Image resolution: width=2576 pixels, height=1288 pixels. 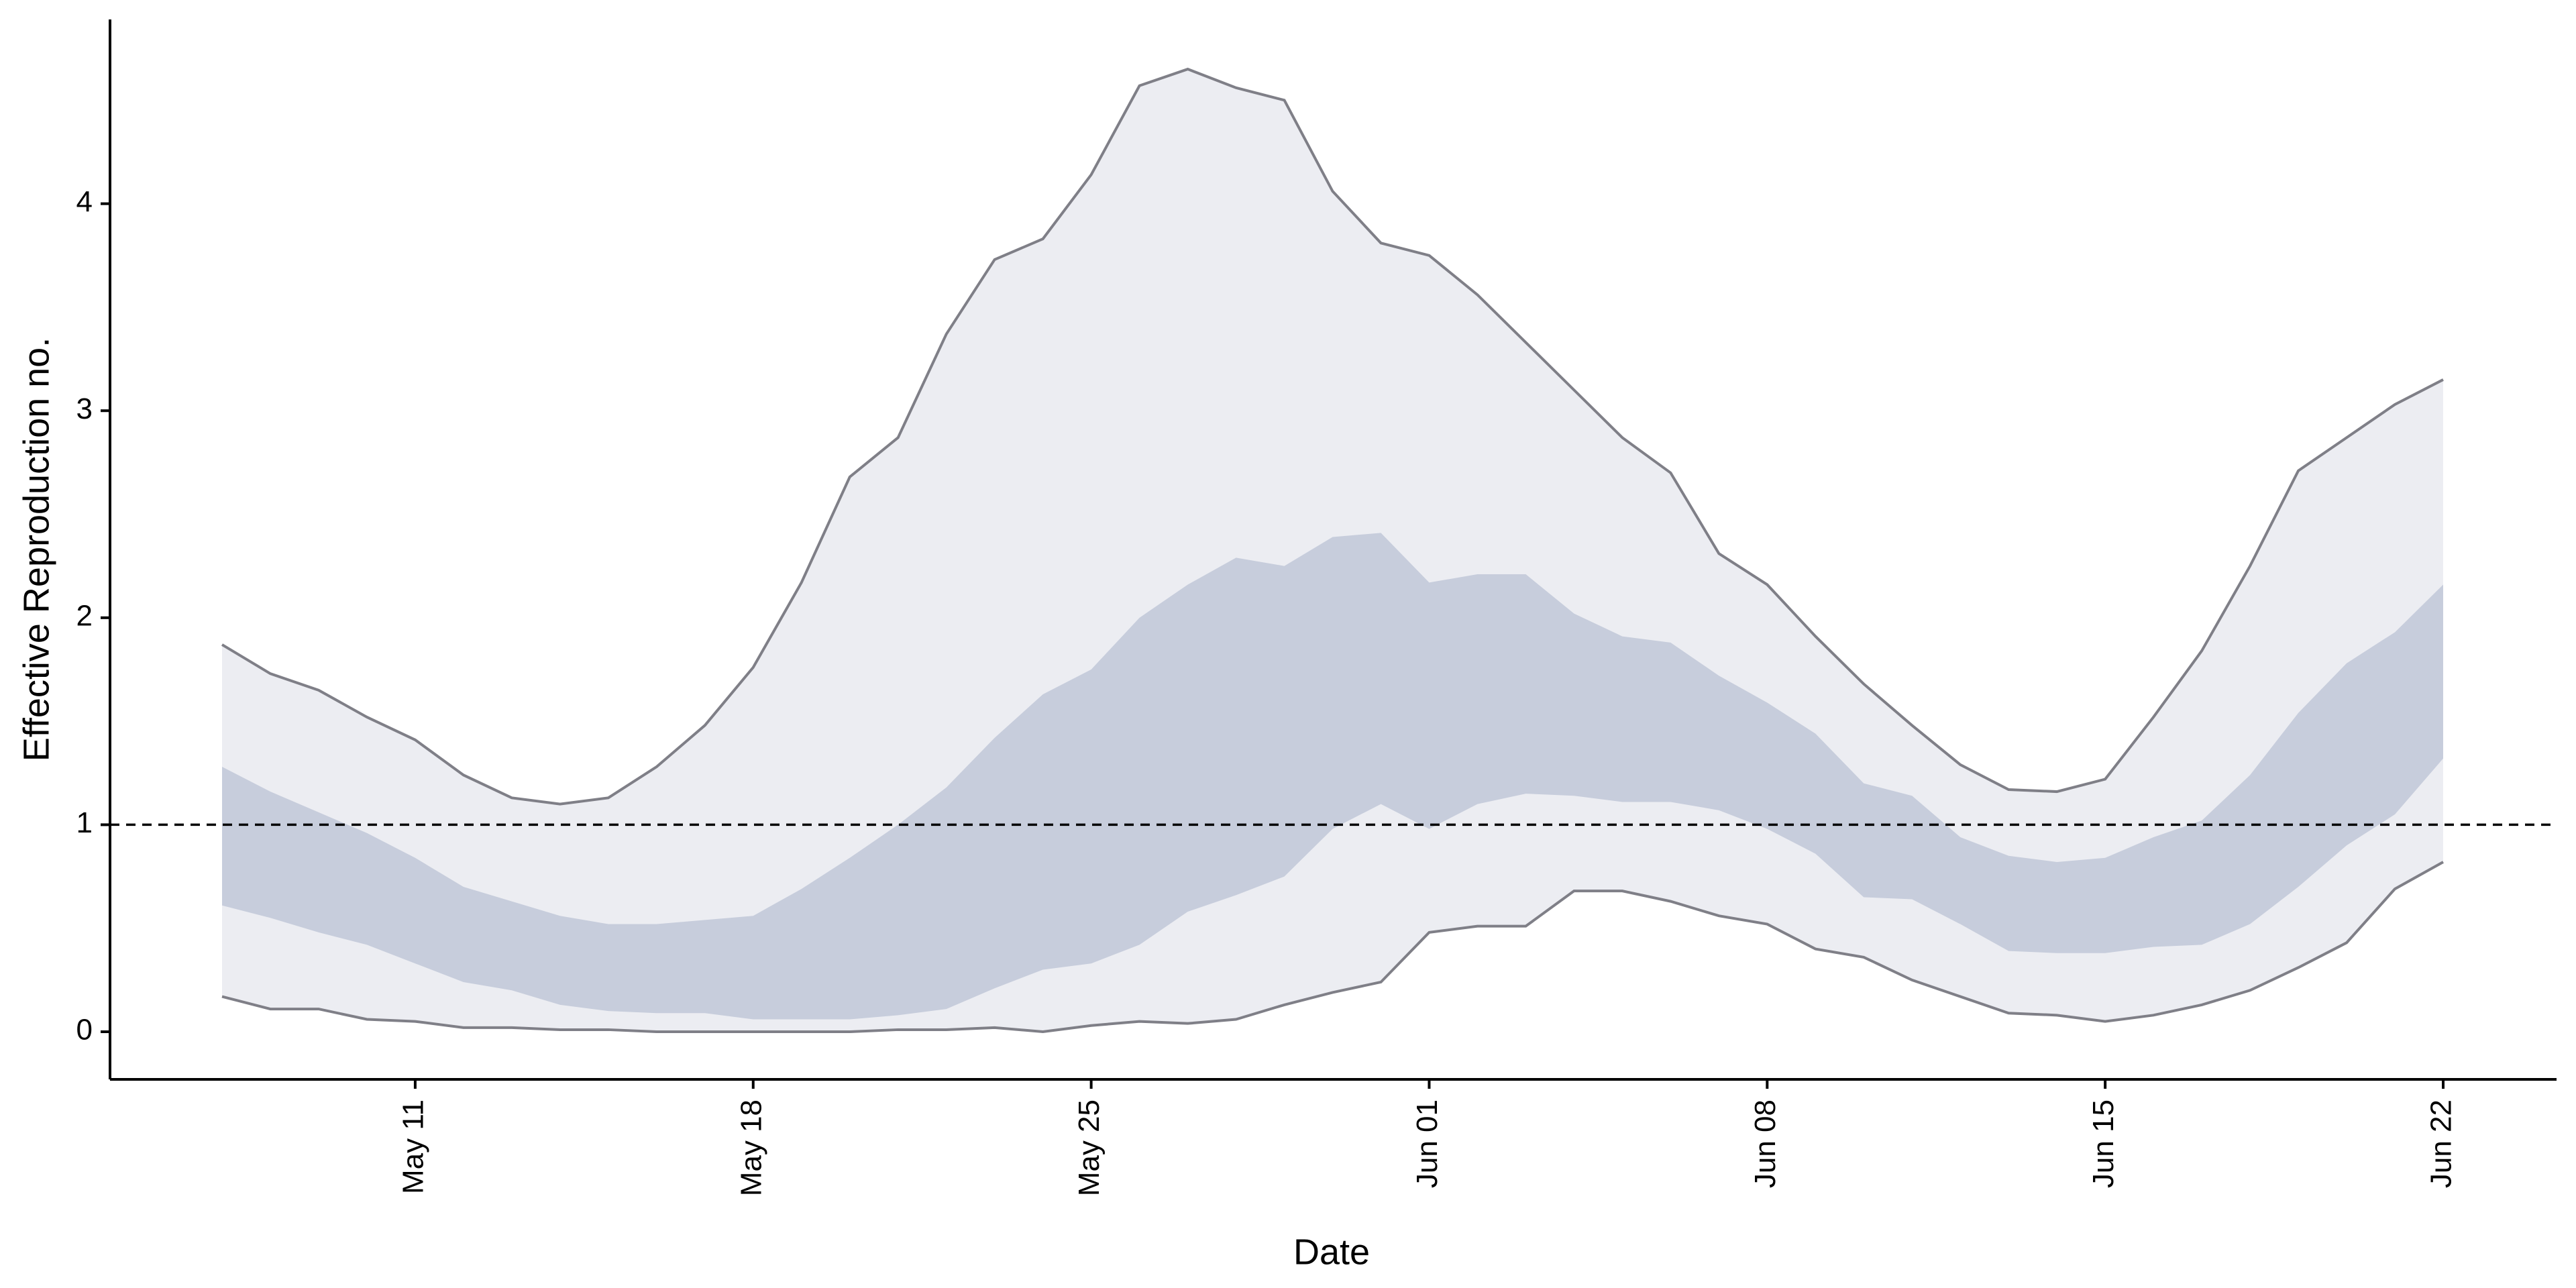 I want to click on y-tick-label: 1, so click(x=84, y=822).